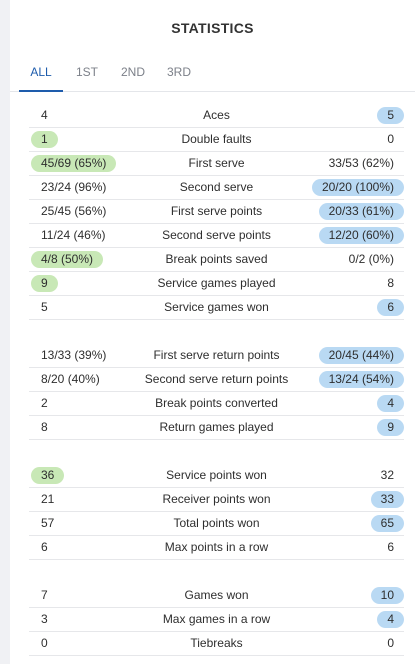 The width and height of the screenshot is (415, 664). Describe the element at coordinates (178, 72) in the screenshot. I see `tab-3rd: 3RD` at that location.